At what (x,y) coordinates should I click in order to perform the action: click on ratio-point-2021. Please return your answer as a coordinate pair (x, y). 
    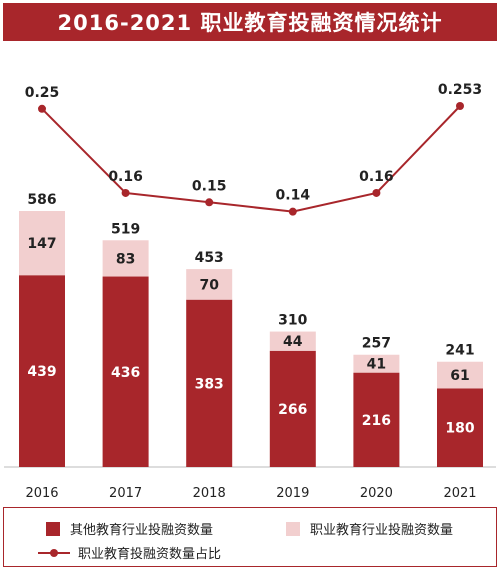
    Looking at the image, I should click on (460, 106).